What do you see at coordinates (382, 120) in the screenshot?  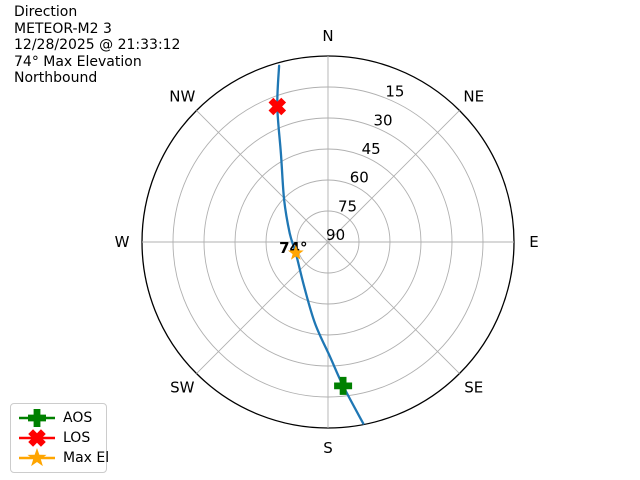 I see `elevation-tick-label: 30` at bounding box center [382, 120].